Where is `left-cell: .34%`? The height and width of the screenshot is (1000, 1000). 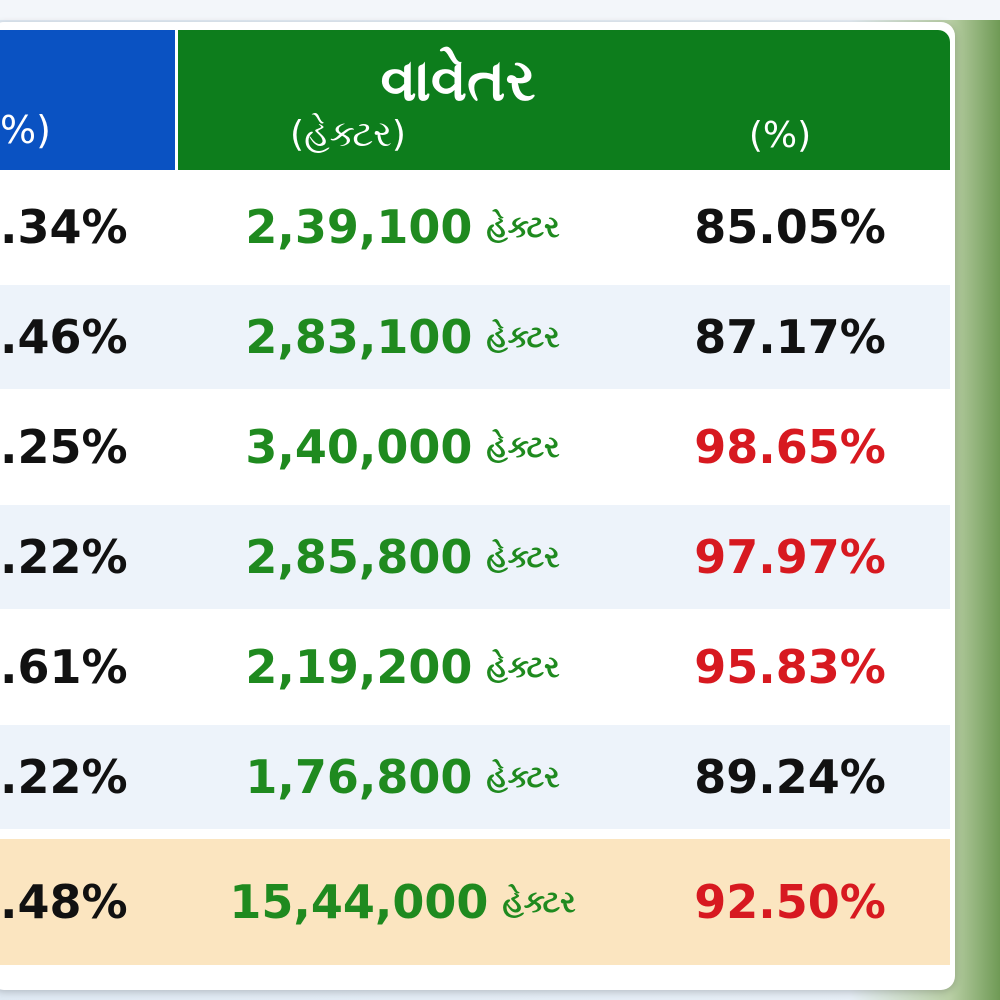 left-cell: .34% is located at coordinates (87, 227).